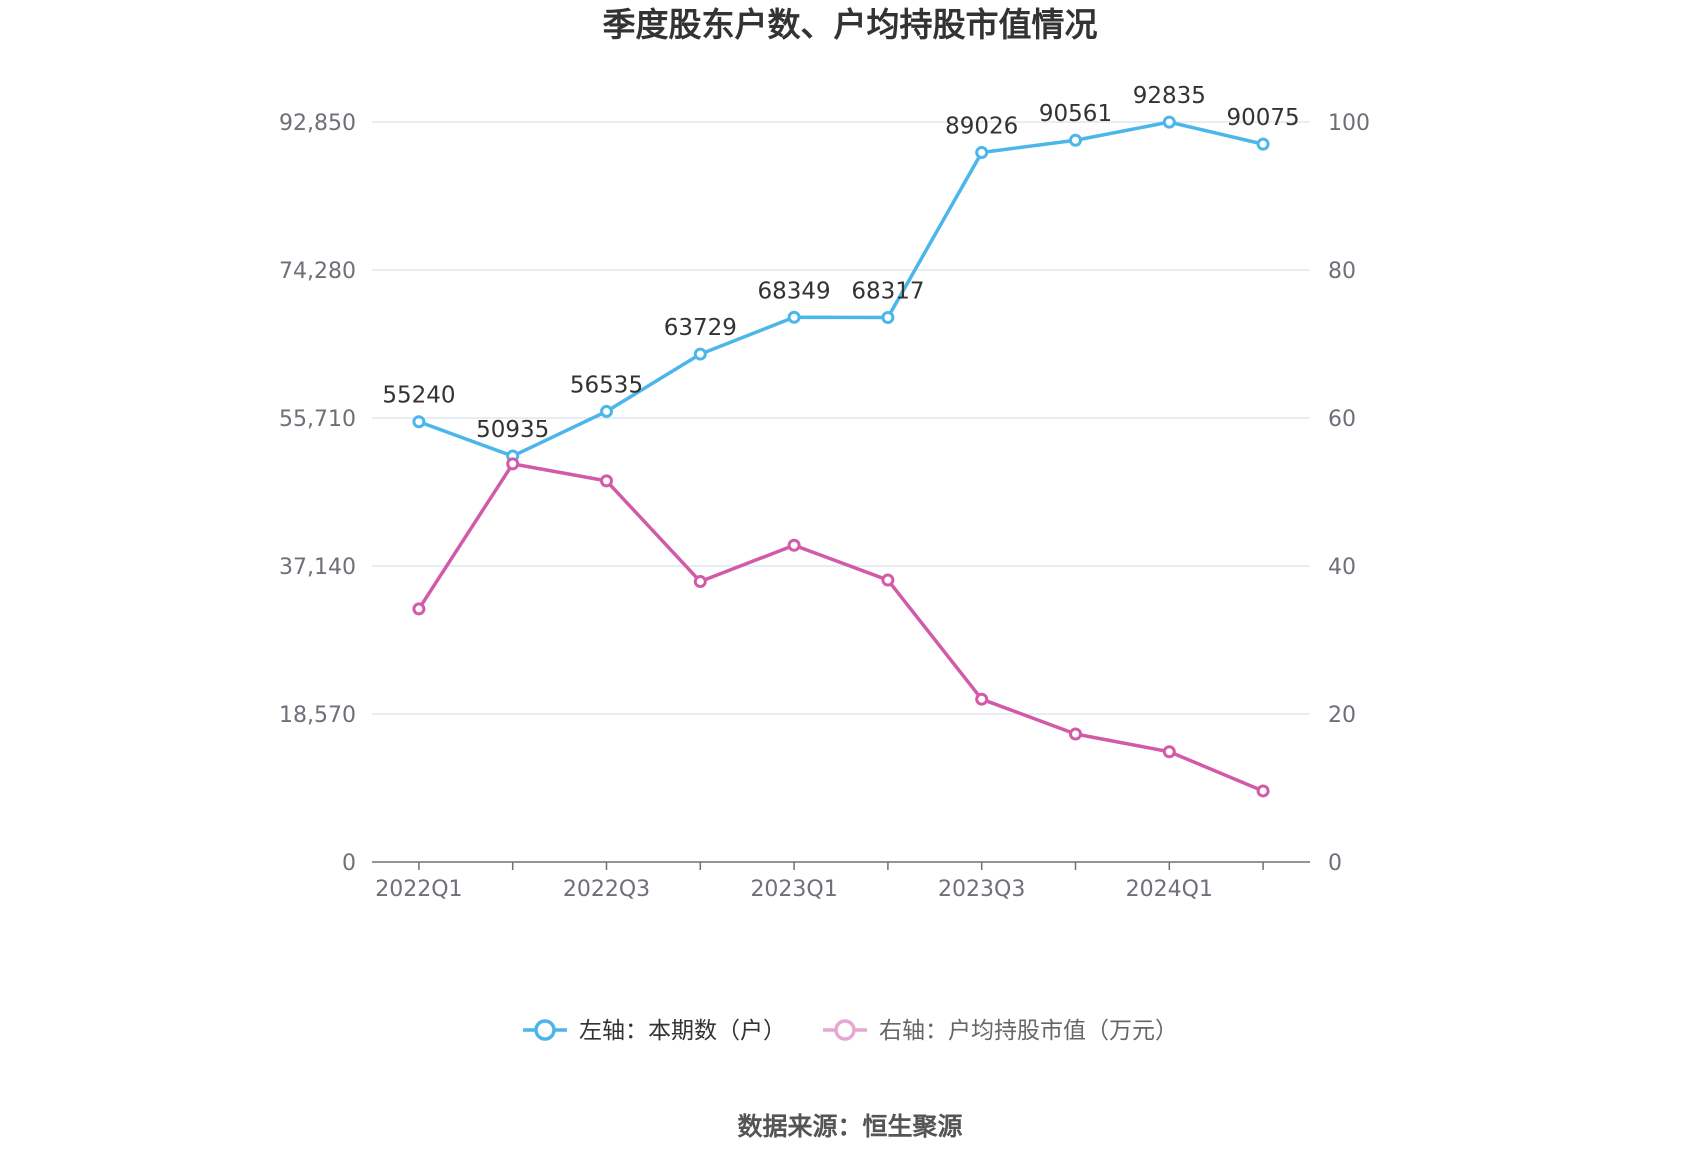 Image resolution: width=1700 pixels, height=1150 pixels. What do you see at coordinates (1342, 419) in the screenshot?
I see `right-axis-tick-label: 60` at bounding box center [1342, 419].